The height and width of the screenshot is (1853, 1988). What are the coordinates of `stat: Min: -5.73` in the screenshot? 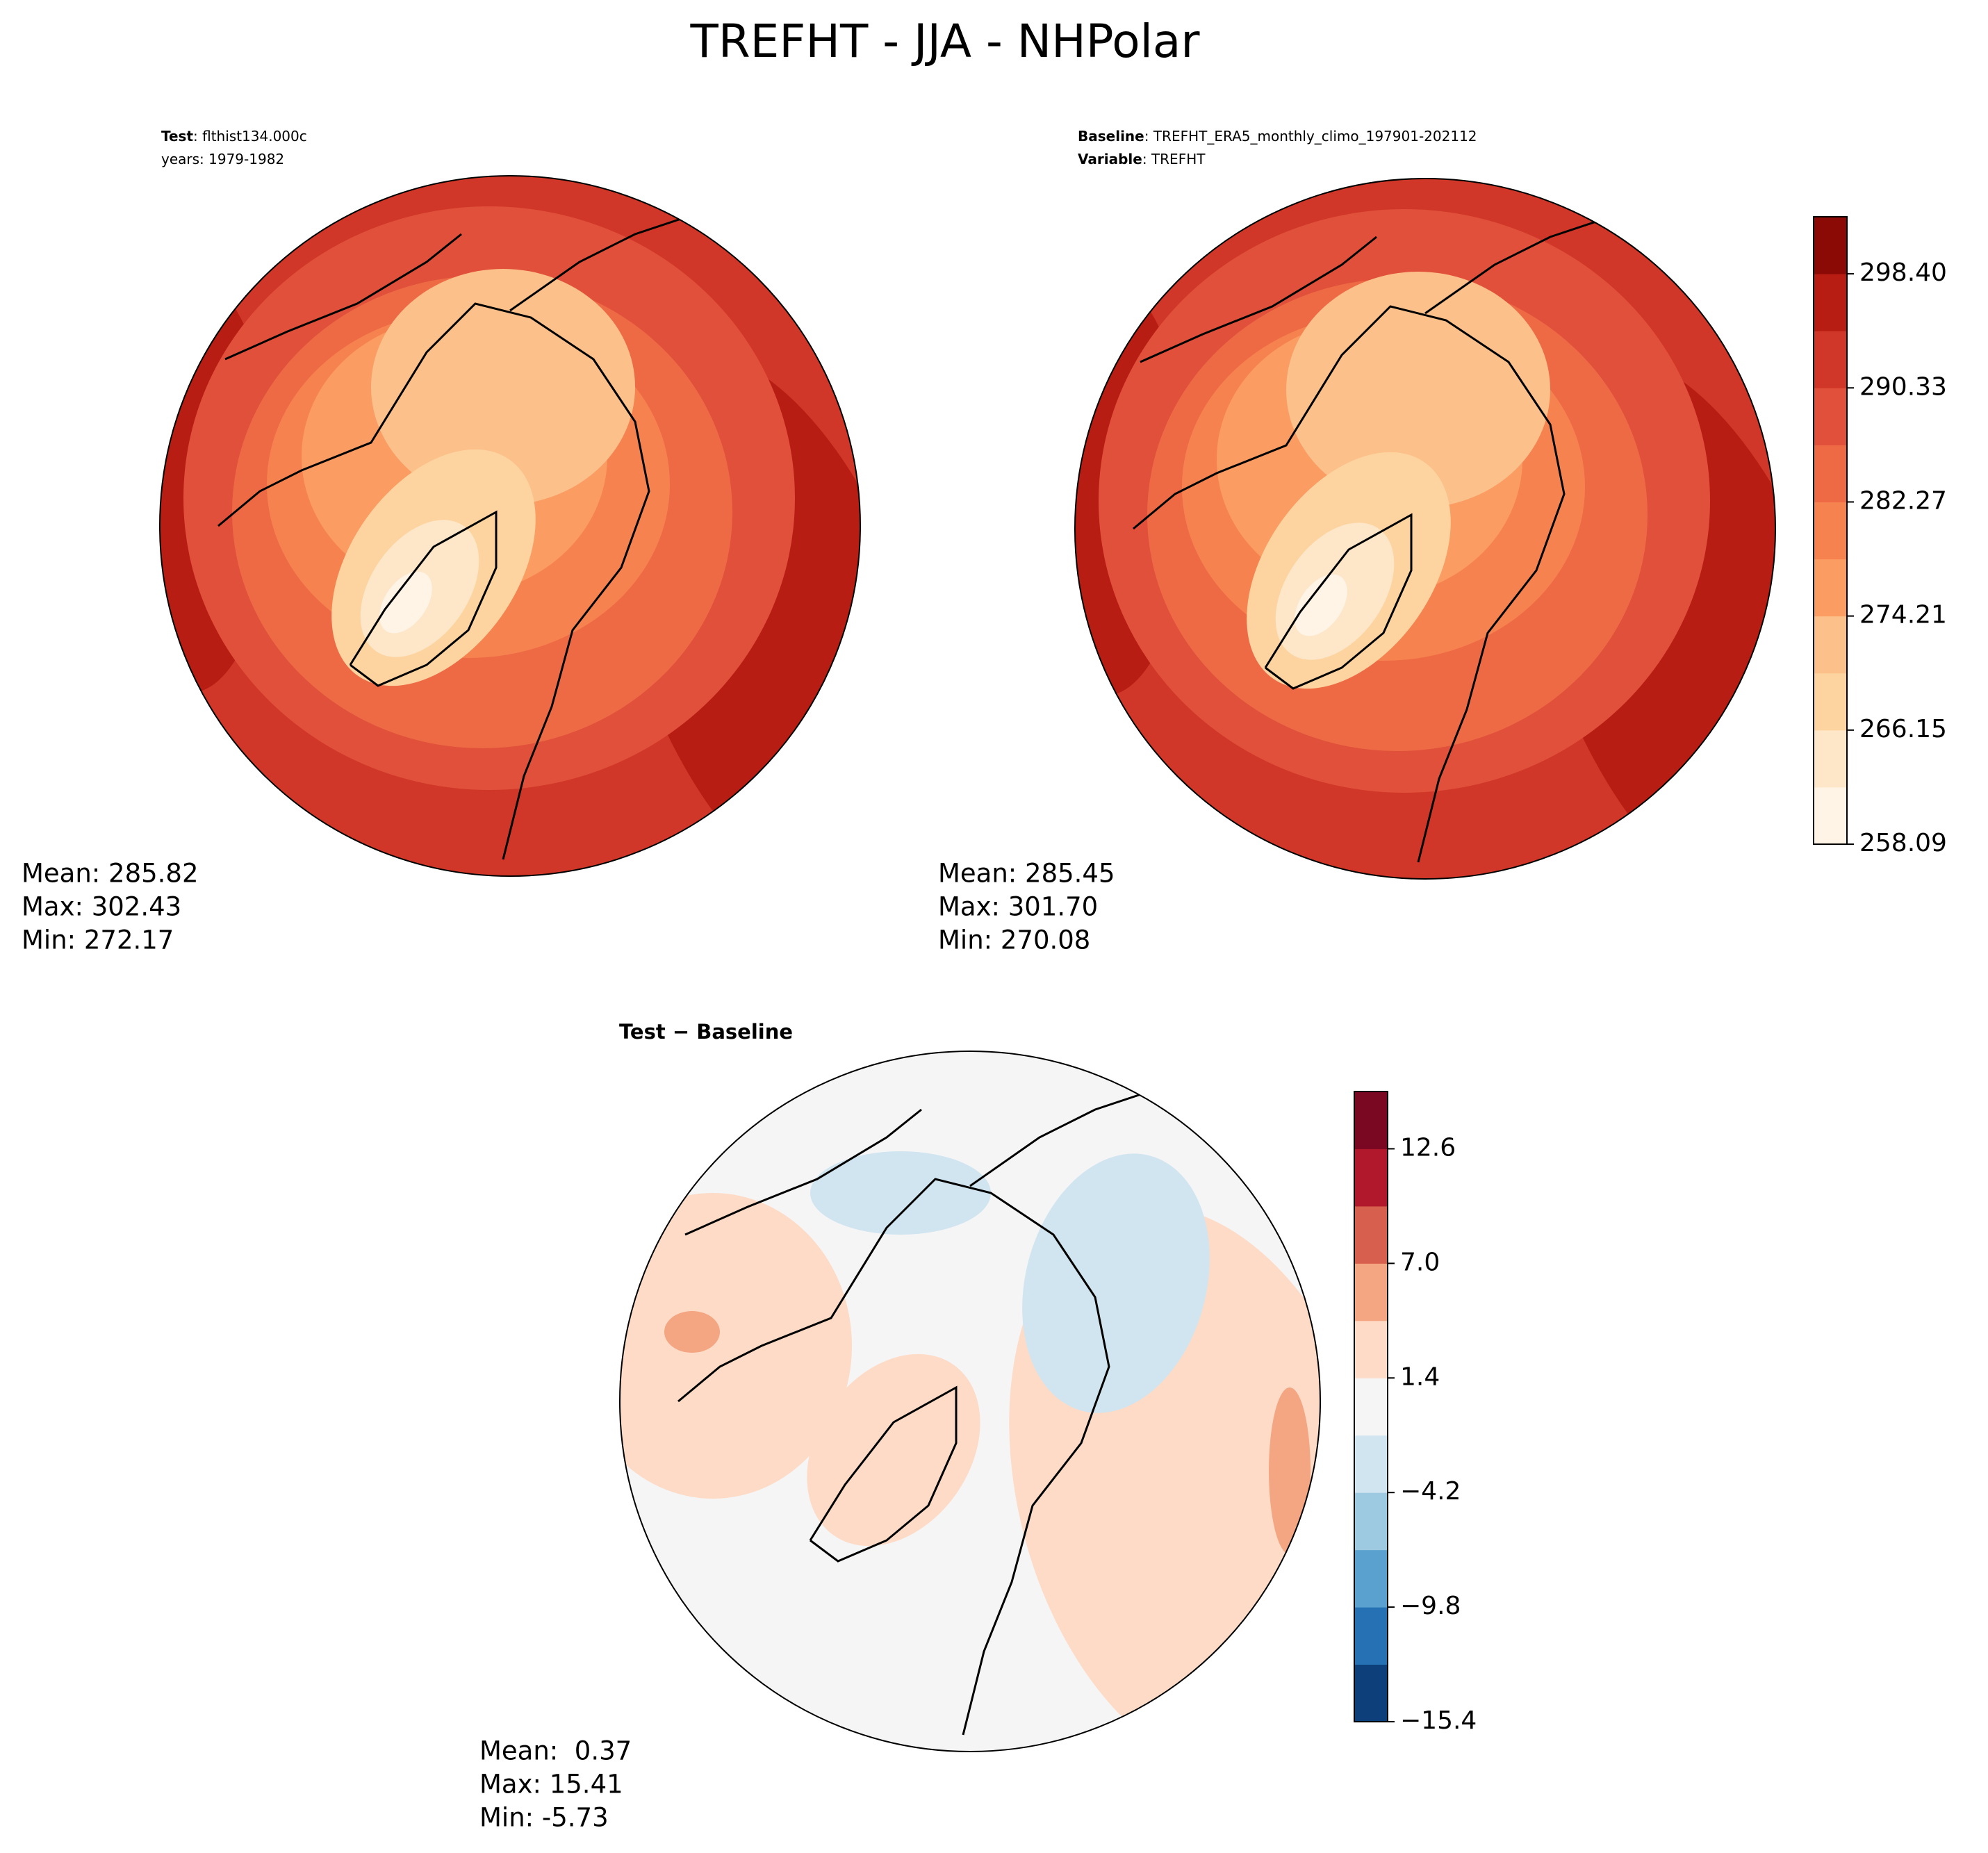 It's located at (544, 1818).